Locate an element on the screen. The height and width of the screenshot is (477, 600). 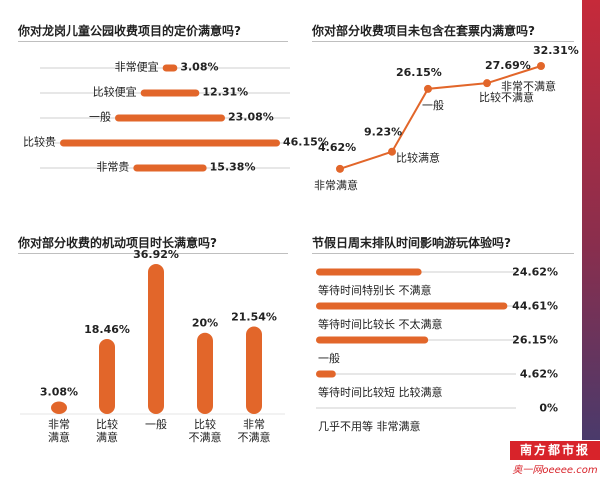
value-label: 44.61% is located at coordinates (535, 306).